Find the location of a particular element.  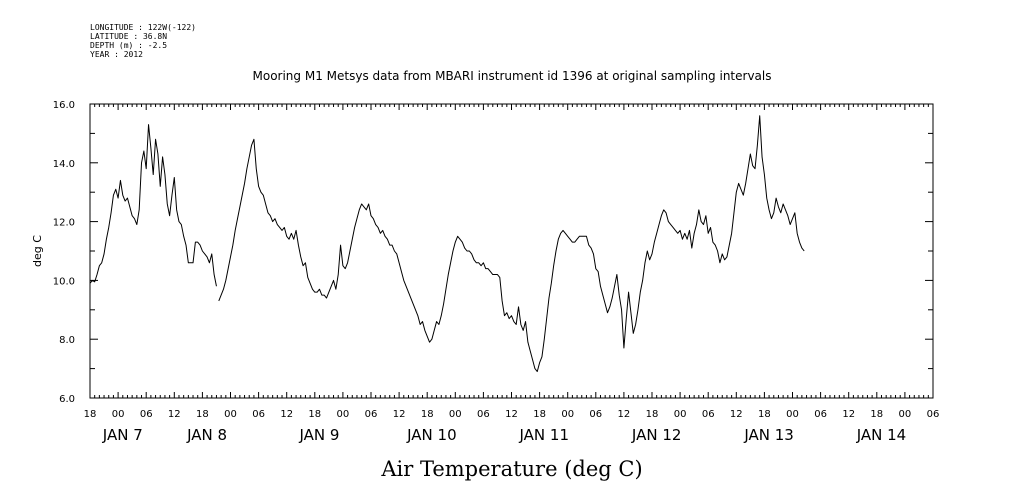

x-date-label: JAN 7 is located at coordinates (122, 435).